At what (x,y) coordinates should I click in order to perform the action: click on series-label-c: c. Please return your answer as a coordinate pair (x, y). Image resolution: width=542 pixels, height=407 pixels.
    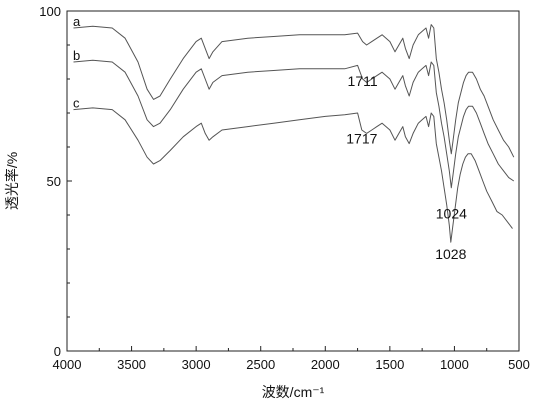
    Looking at the image, I should click on (76, 103).